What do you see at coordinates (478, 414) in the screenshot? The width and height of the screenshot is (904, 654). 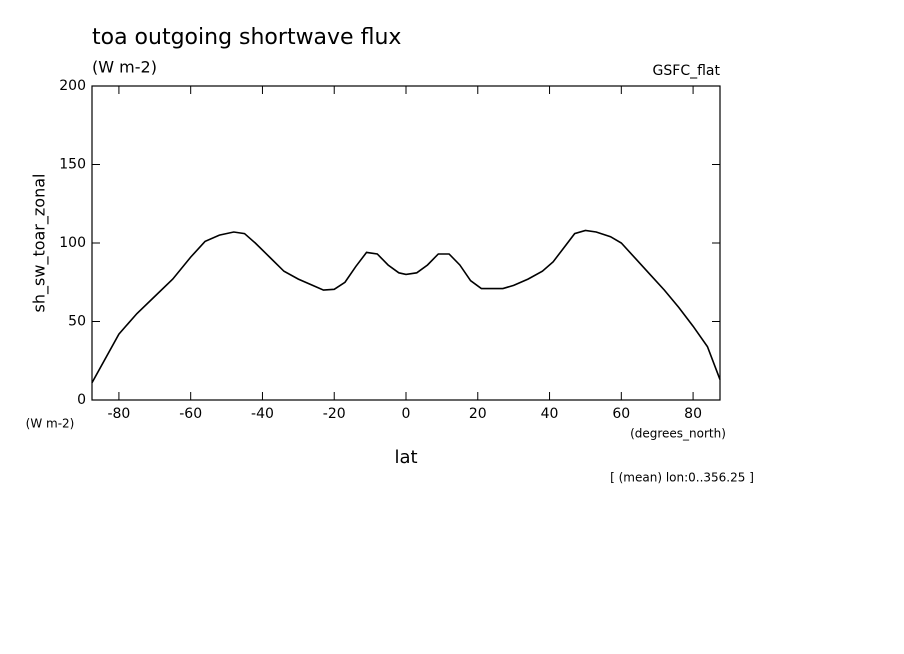 I see `x-tick-label: 20` at bounding box center [478, 414].